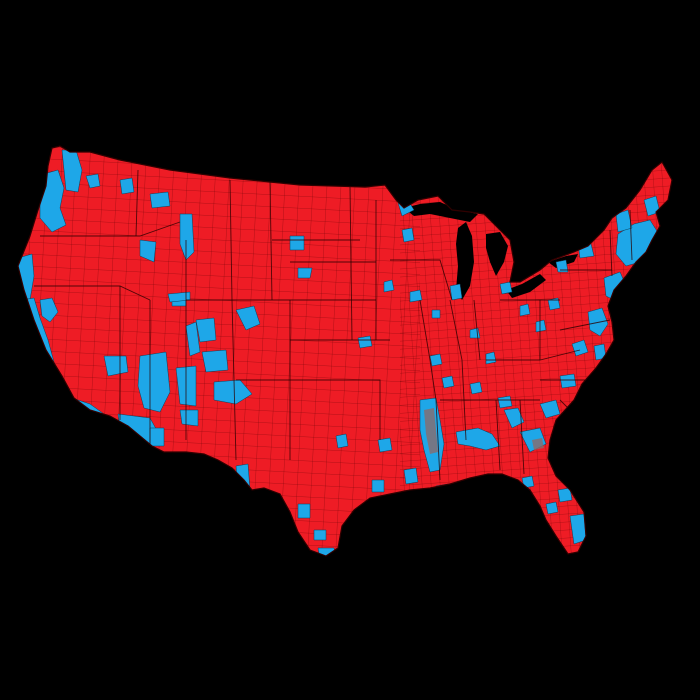 Image resolution: width=700 pixels, height=700 pixels. Describe the element at coordinates (127, 186) in the screenshot. I see `county-seattle` at that location.